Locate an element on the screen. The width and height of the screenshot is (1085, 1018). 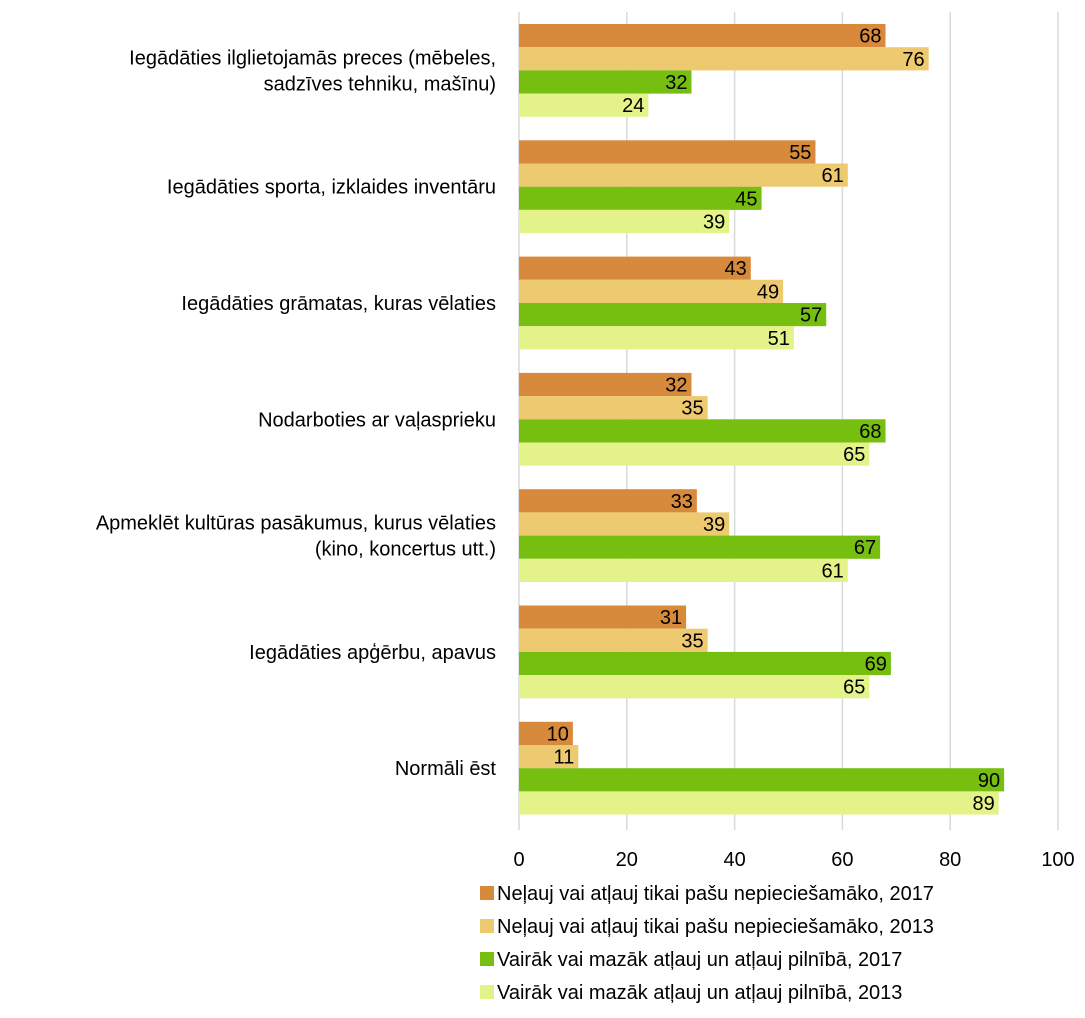
x-tick-label: 60 is located at coordinates (842, 860).